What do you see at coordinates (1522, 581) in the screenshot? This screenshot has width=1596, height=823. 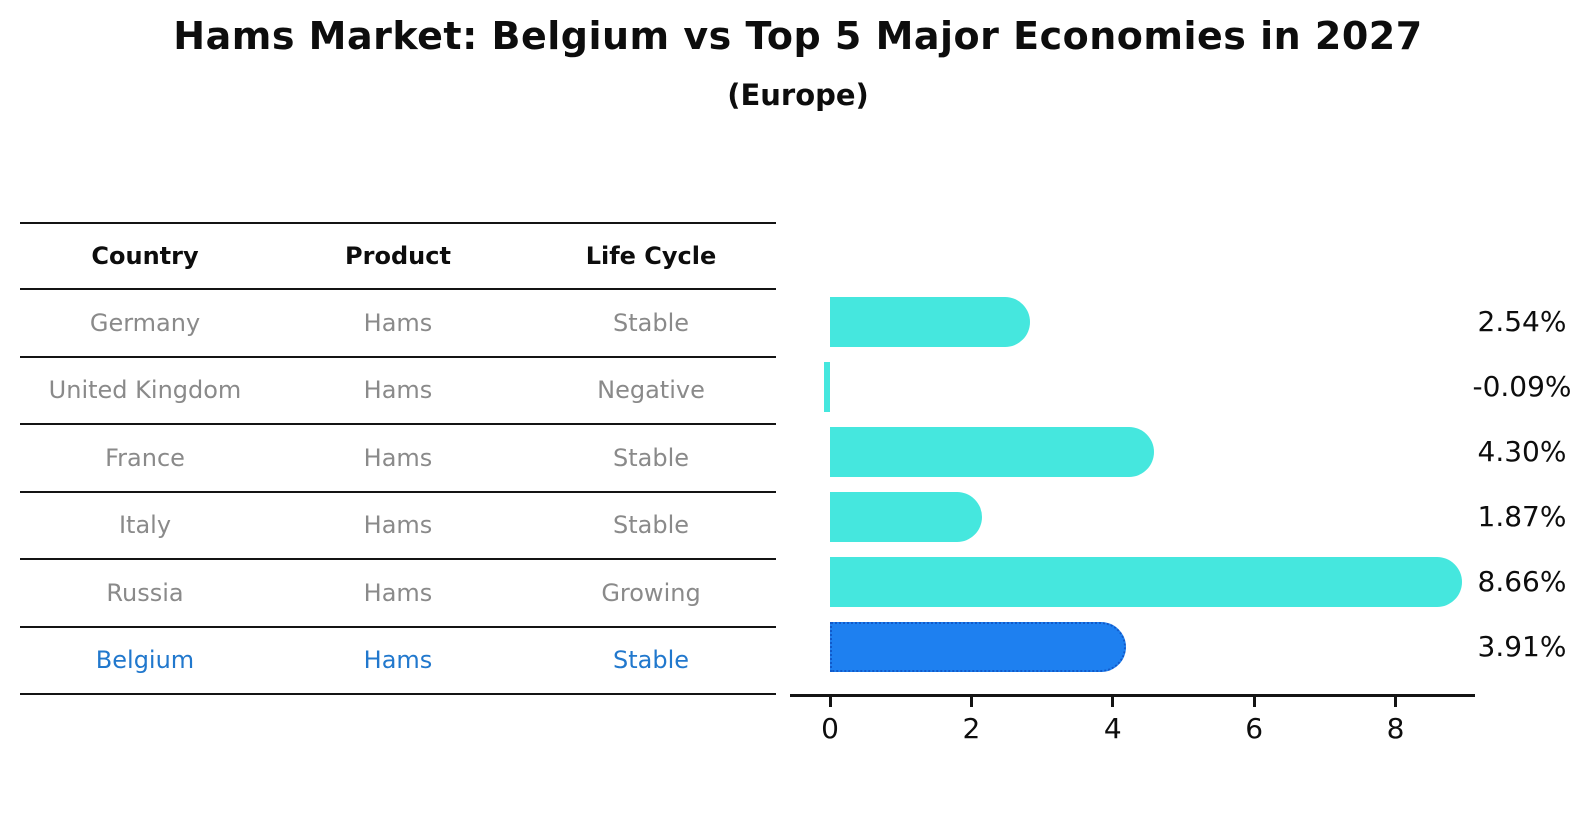 I see `value-label-russia: 8.66%` at bounding box center [1522, 581].